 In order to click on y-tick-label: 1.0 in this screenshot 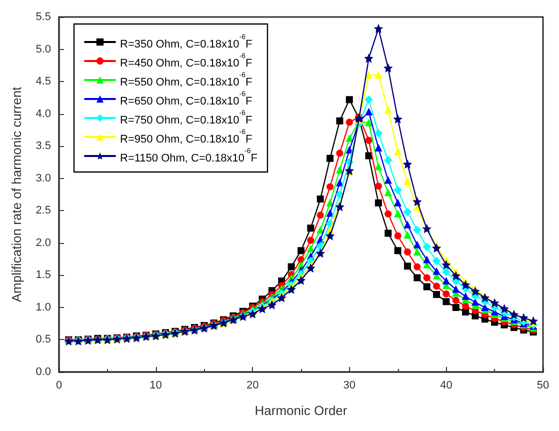, I will do `click(43, 307)`.